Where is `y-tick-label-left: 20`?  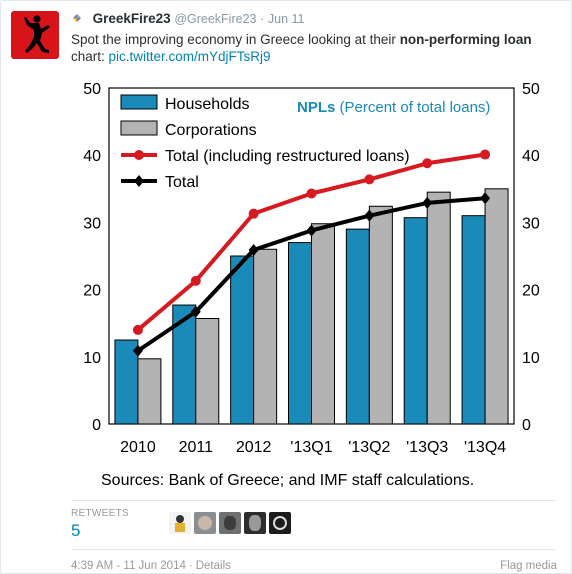 y-tick-label-left: 20 is located at coordinates (92, 291).